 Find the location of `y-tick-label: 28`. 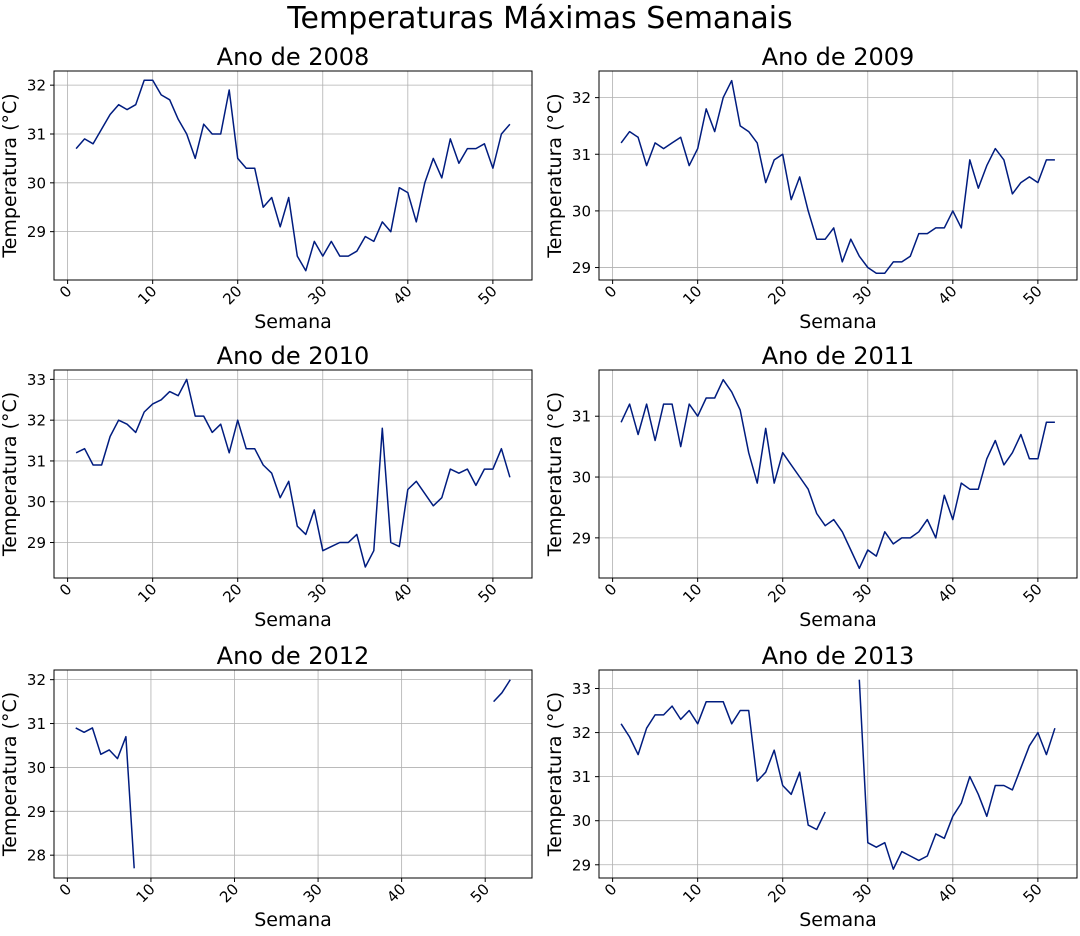

y-tick-label: 28 is located at coordinates (36, 856).